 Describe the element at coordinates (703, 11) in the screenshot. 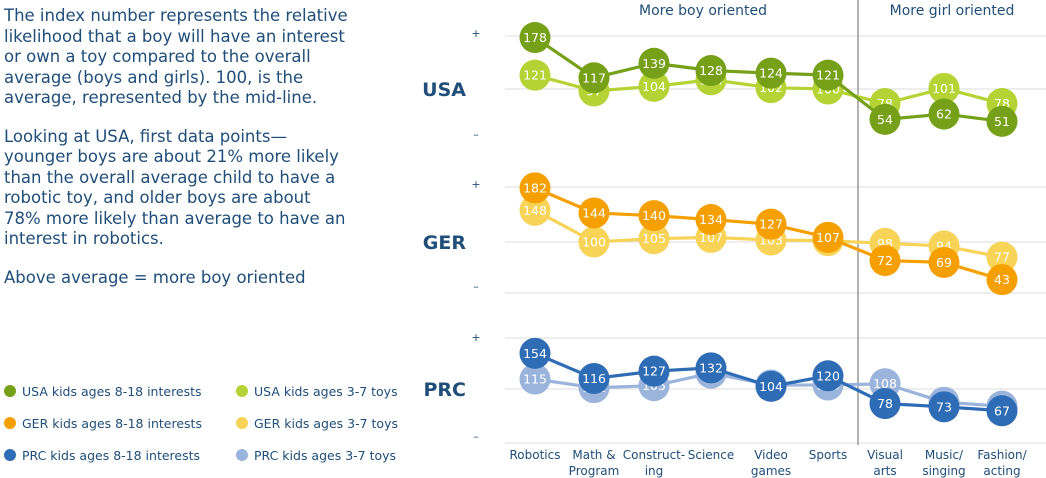

I see `section-label-boy: More boy oriented` at that location.